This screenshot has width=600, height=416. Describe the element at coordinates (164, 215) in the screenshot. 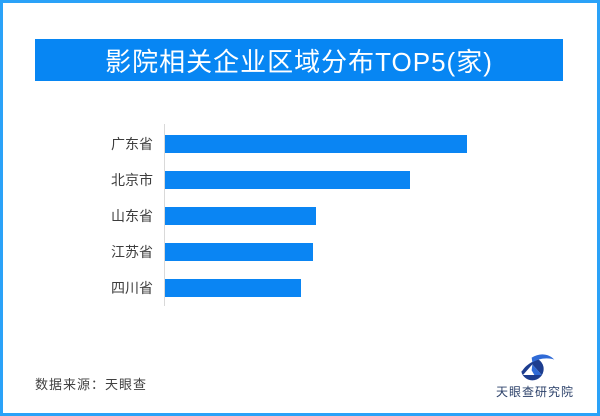

I see `y-axis-line` at that location.